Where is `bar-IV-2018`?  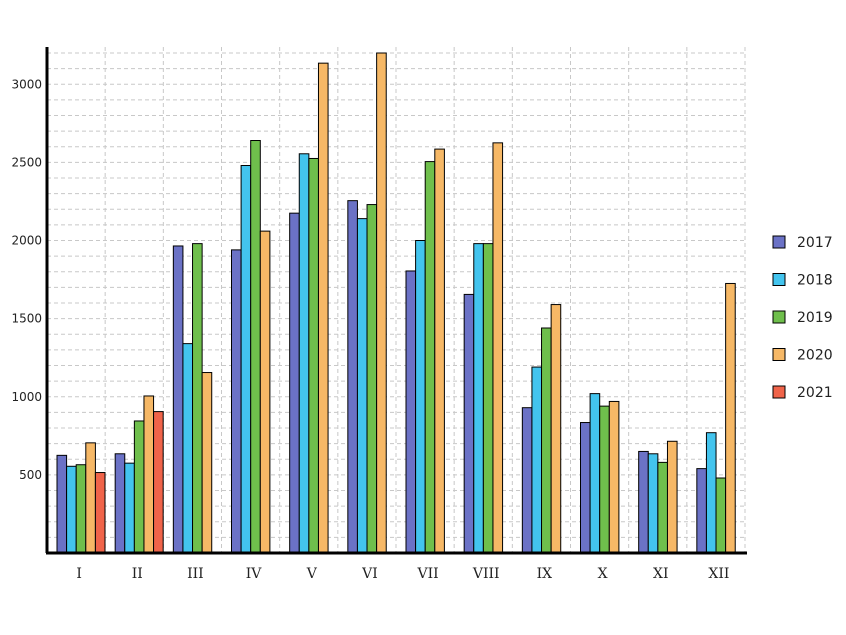 bar-IV-2018 is located at coordinates (246, 359).